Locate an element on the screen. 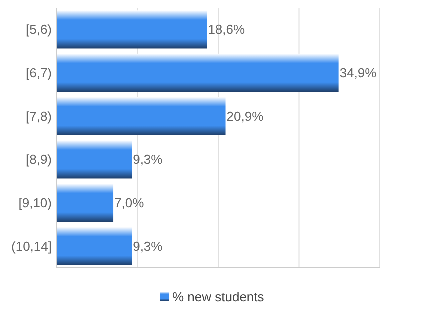  data-label: 20,9% is located at coordinates (245, 116).